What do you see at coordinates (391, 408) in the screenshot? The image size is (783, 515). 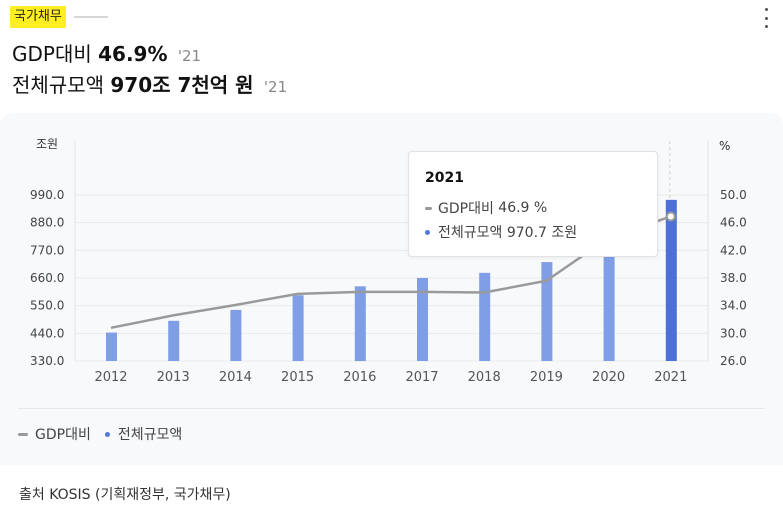 I see `legend-divider` at bounding box center [391, 408].